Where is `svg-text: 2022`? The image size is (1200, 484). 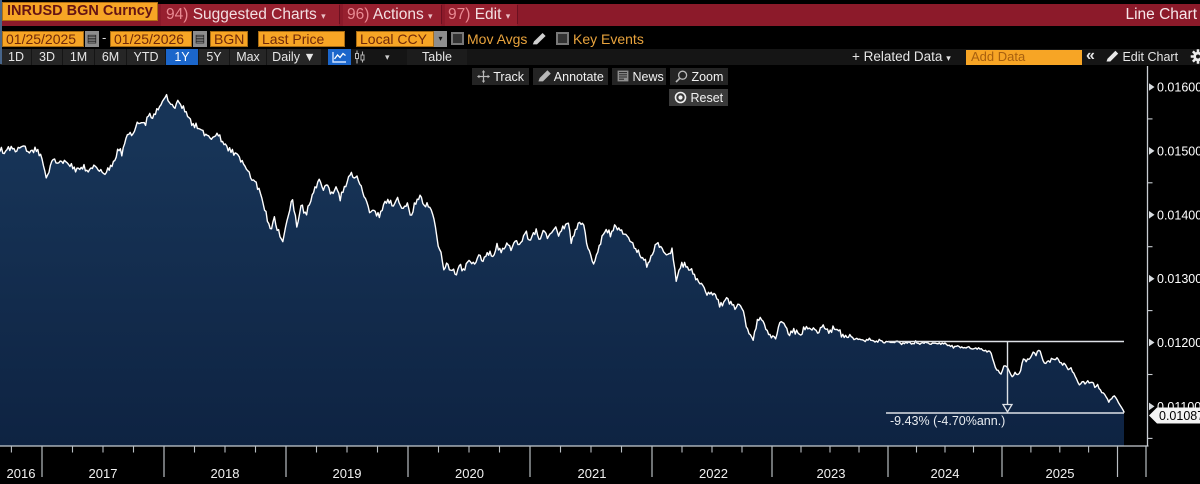 svg-text: 2022 is located at coordinates (713, 473).